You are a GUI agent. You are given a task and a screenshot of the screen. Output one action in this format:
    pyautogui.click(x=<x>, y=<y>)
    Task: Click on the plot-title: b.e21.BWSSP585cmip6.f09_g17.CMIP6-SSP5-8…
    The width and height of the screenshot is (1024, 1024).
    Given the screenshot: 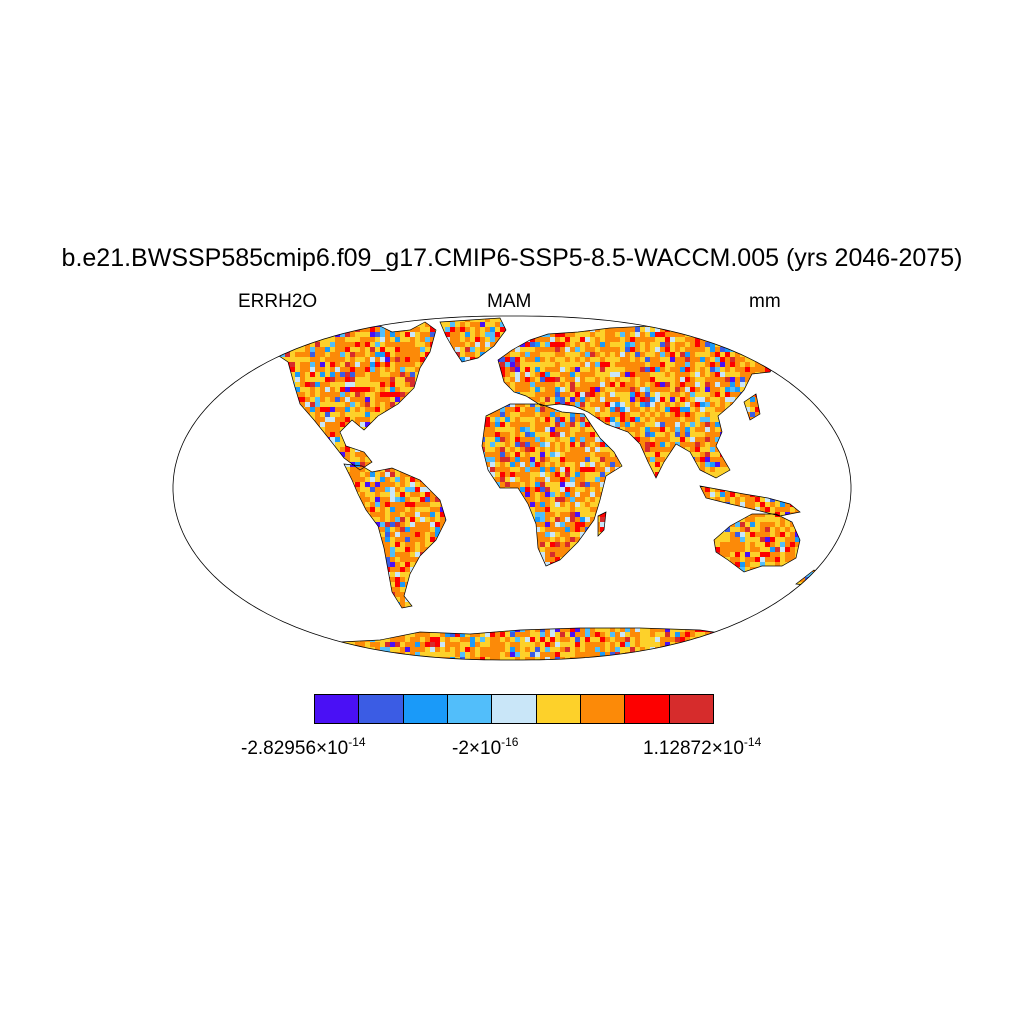 What is the action you would take?
    pyautogui.click(x=512, y=258)
    